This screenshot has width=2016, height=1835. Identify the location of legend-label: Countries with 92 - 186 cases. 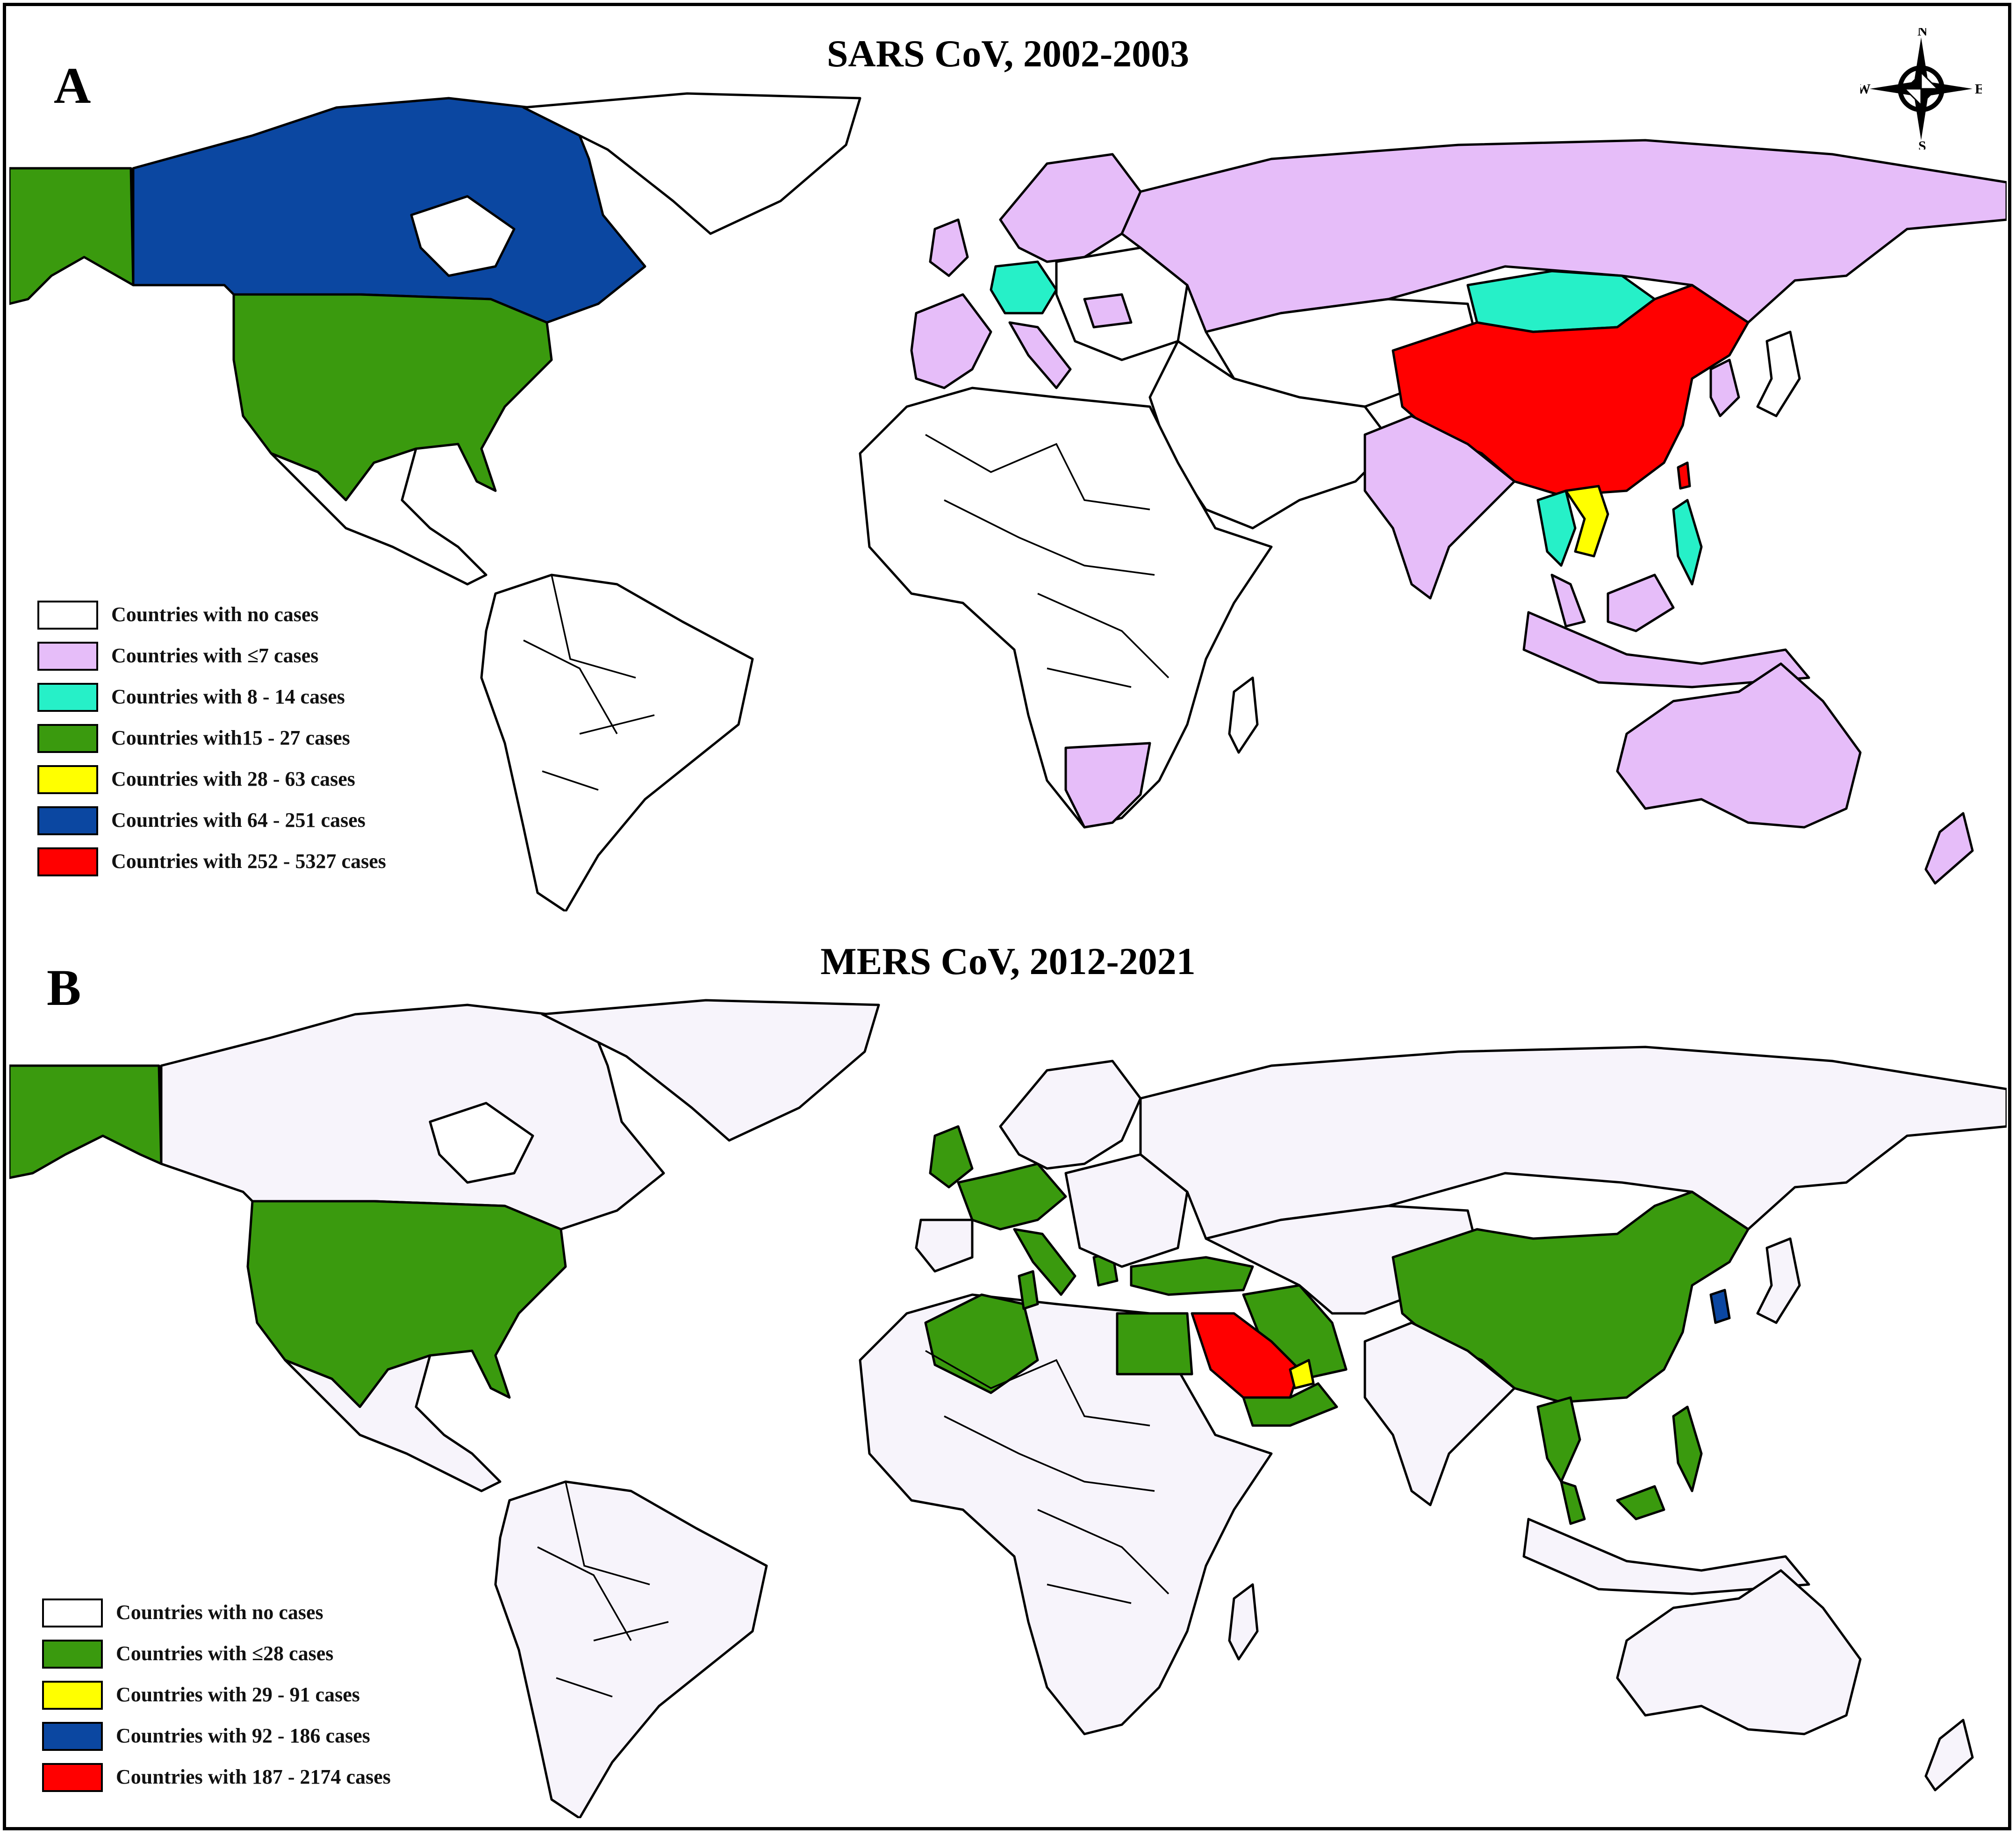
(243, 1735).